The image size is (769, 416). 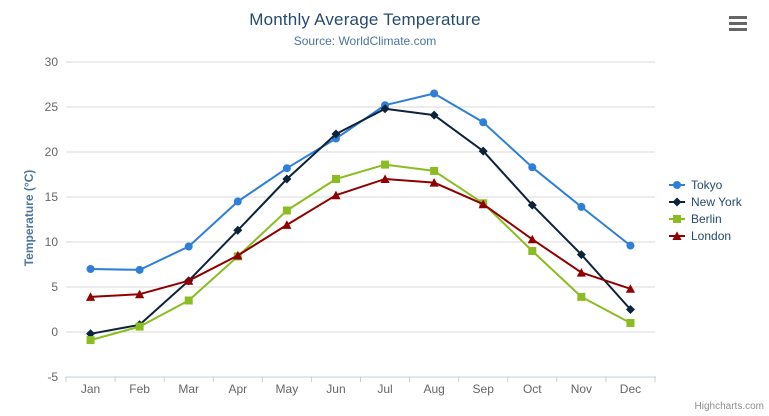 I want to click on export-menu-button, so click(x=739, y=23).